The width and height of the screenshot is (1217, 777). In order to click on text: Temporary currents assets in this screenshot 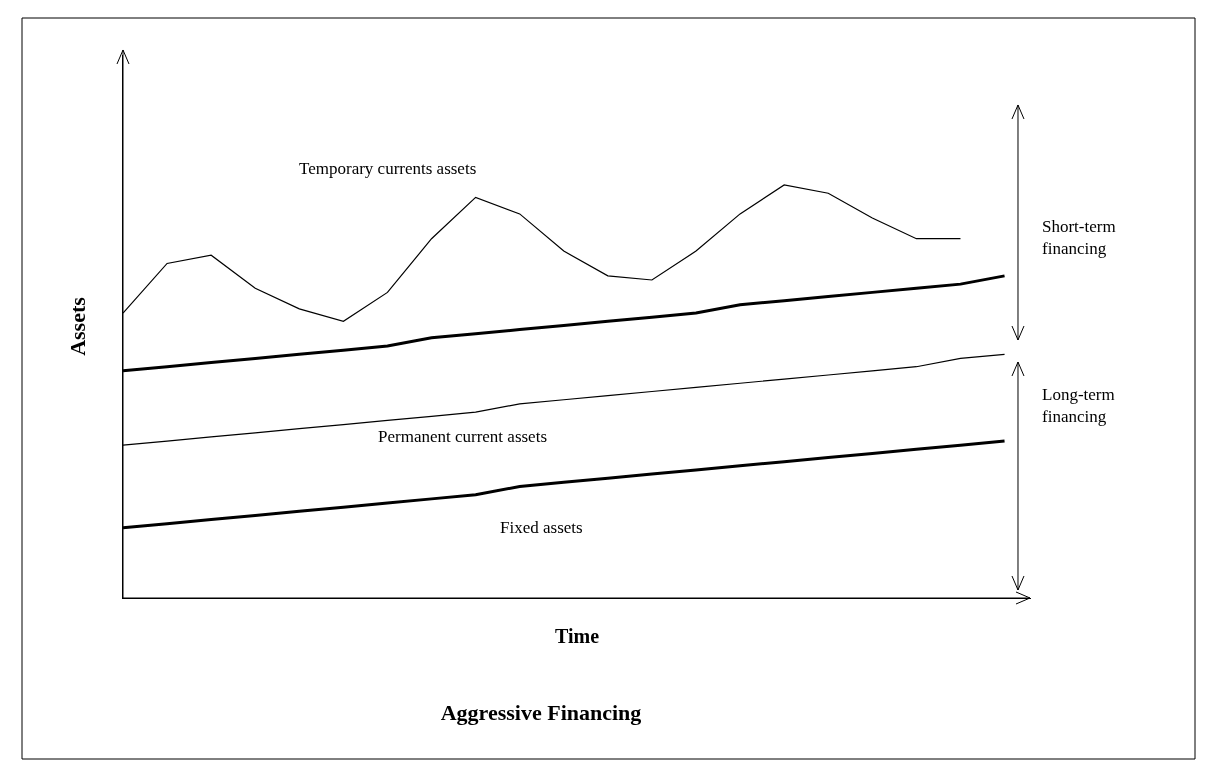, I will do `click(388, 168)`.